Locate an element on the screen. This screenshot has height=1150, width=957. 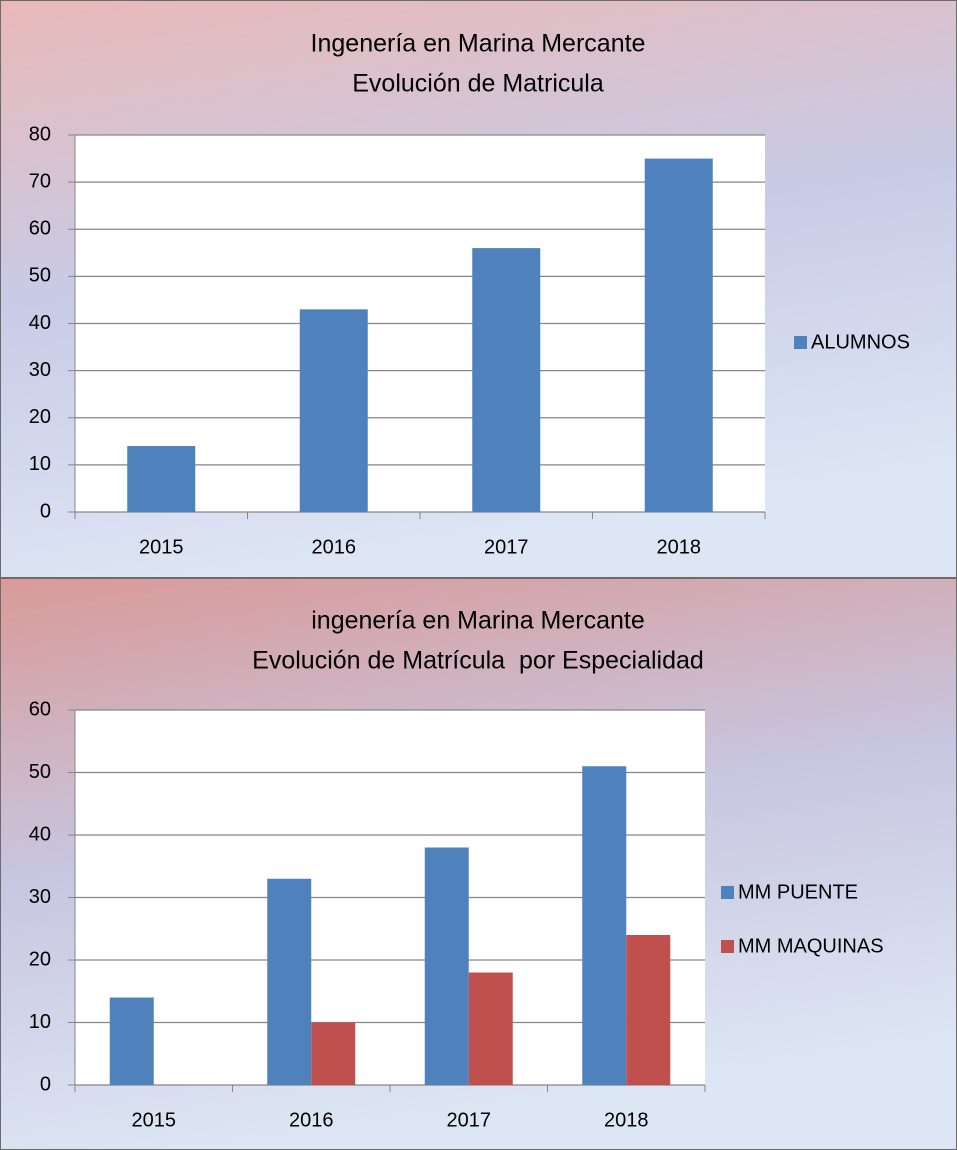
chart-title: Ingenería en Marina Mercante is located at coordinates (478, 44).